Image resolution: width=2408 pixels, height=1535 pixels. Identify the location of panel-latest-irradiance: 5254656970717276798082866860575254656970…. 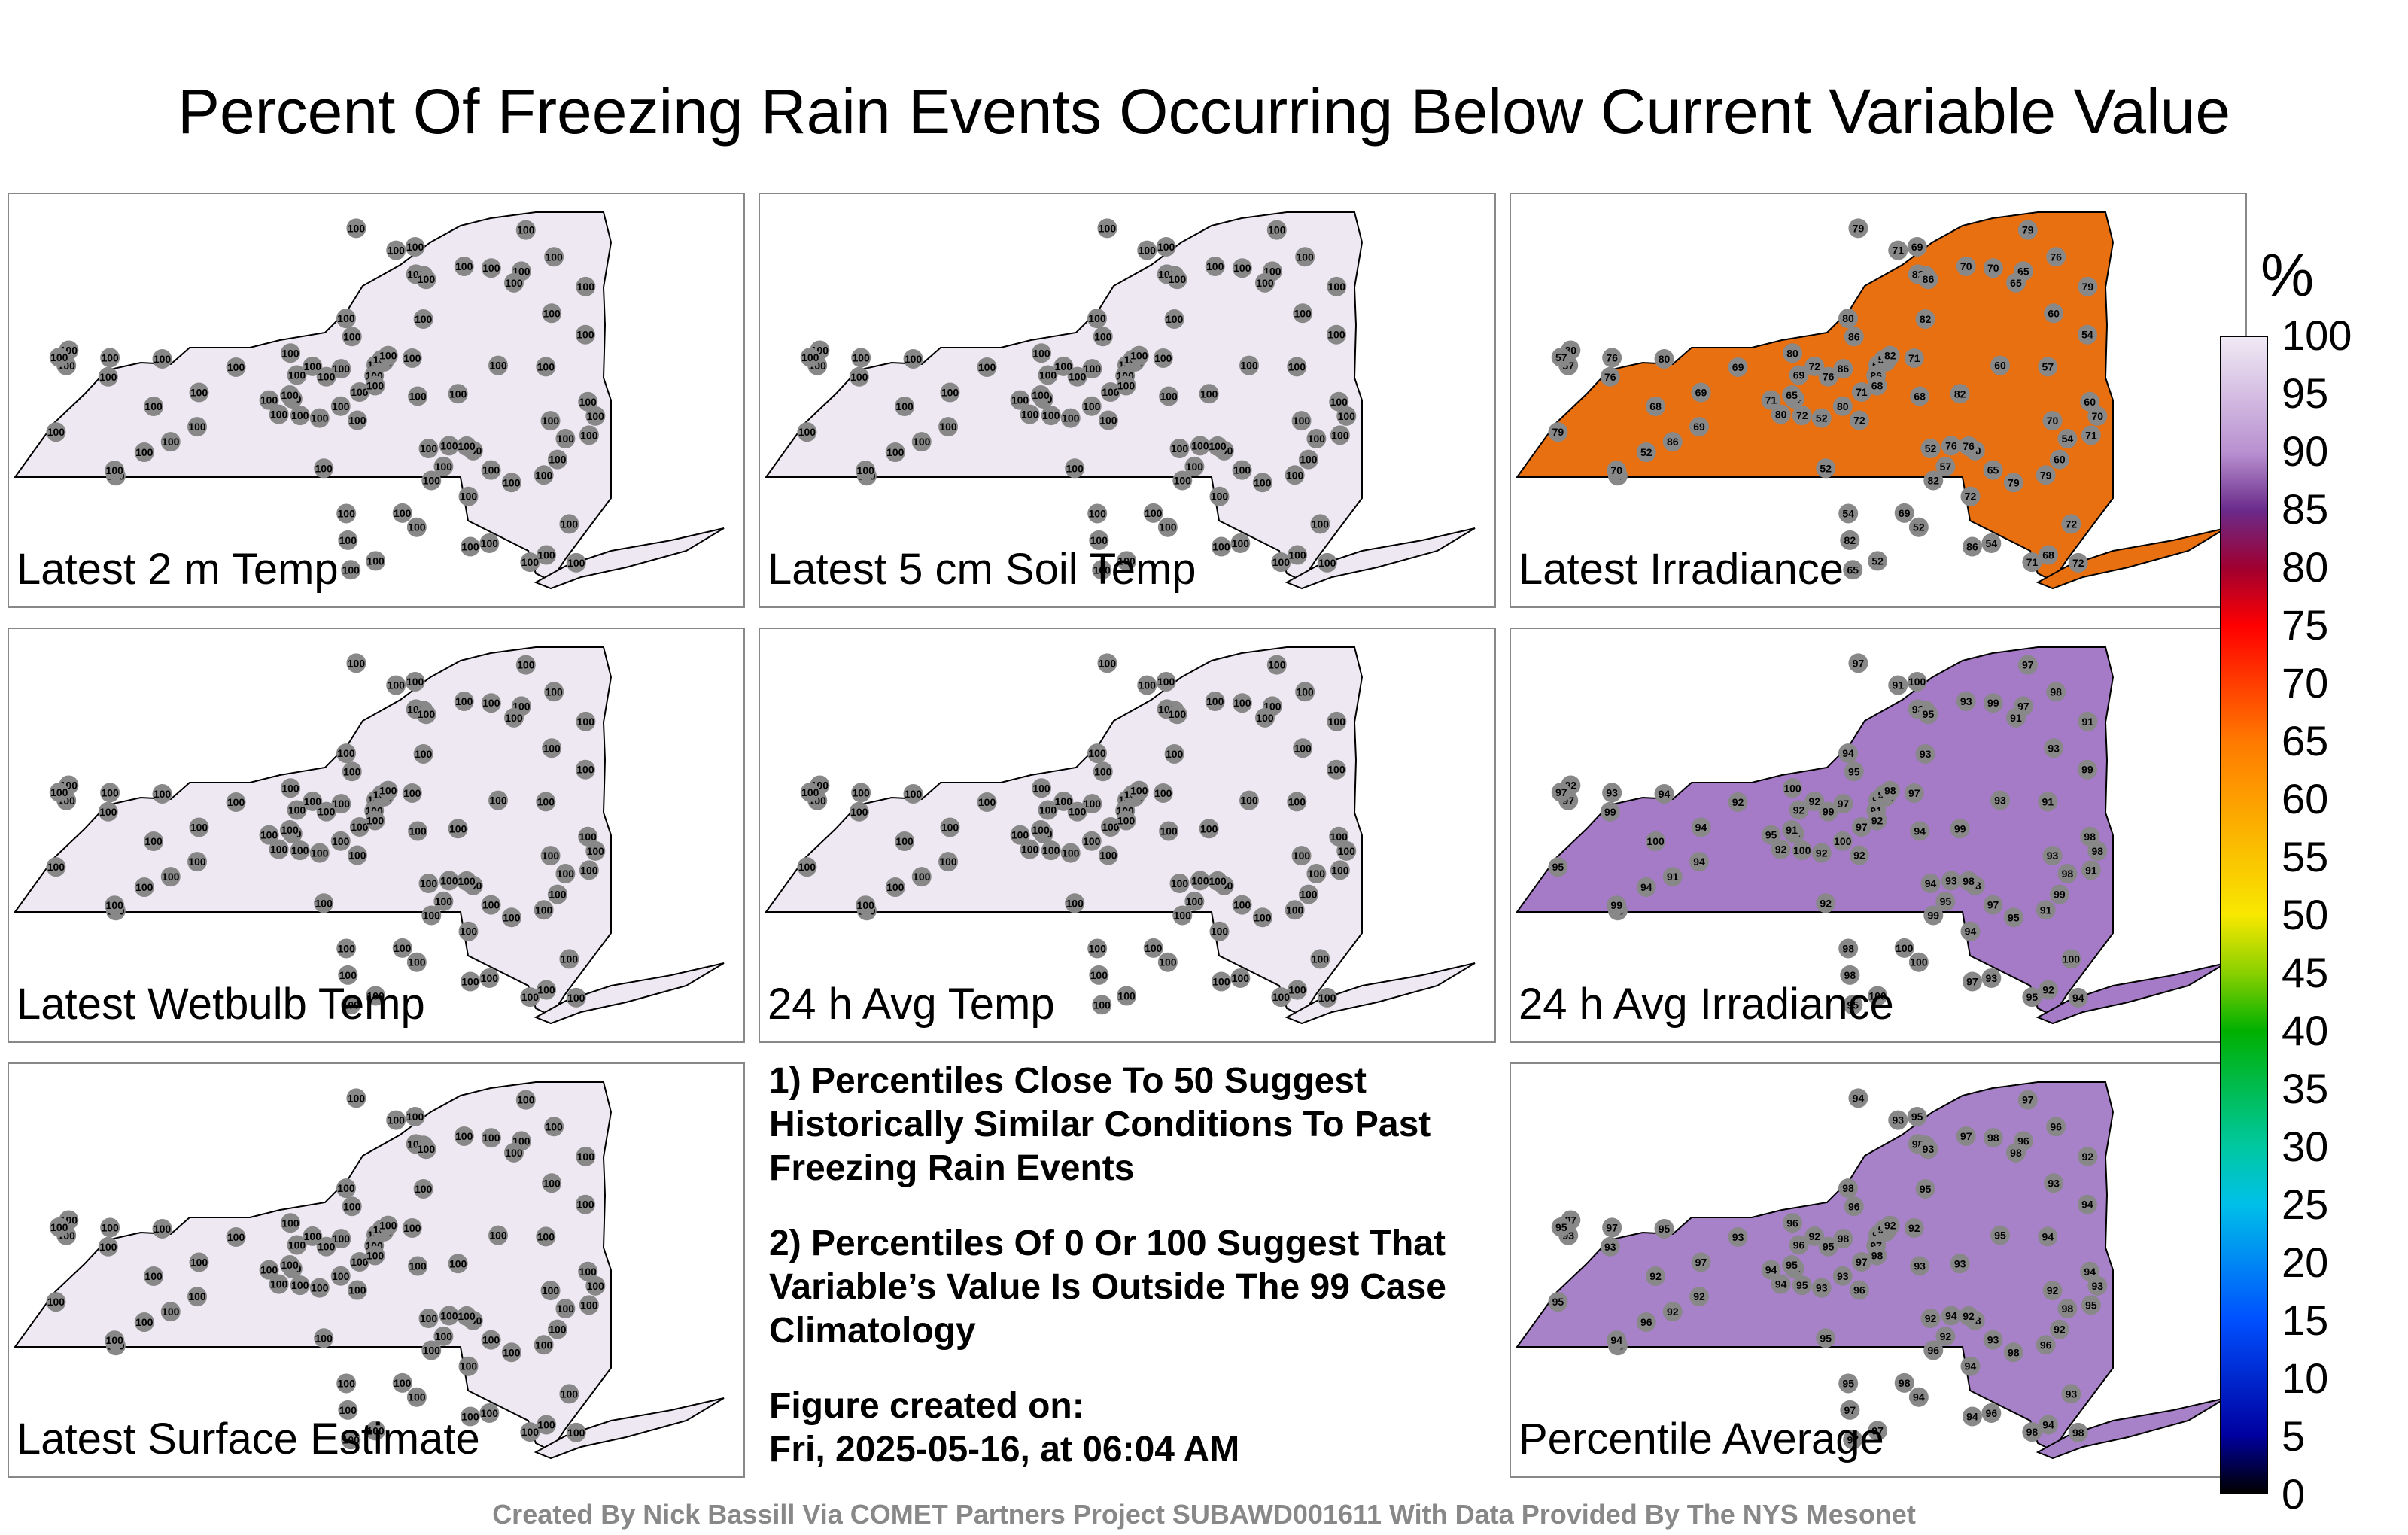
(1878, 400).